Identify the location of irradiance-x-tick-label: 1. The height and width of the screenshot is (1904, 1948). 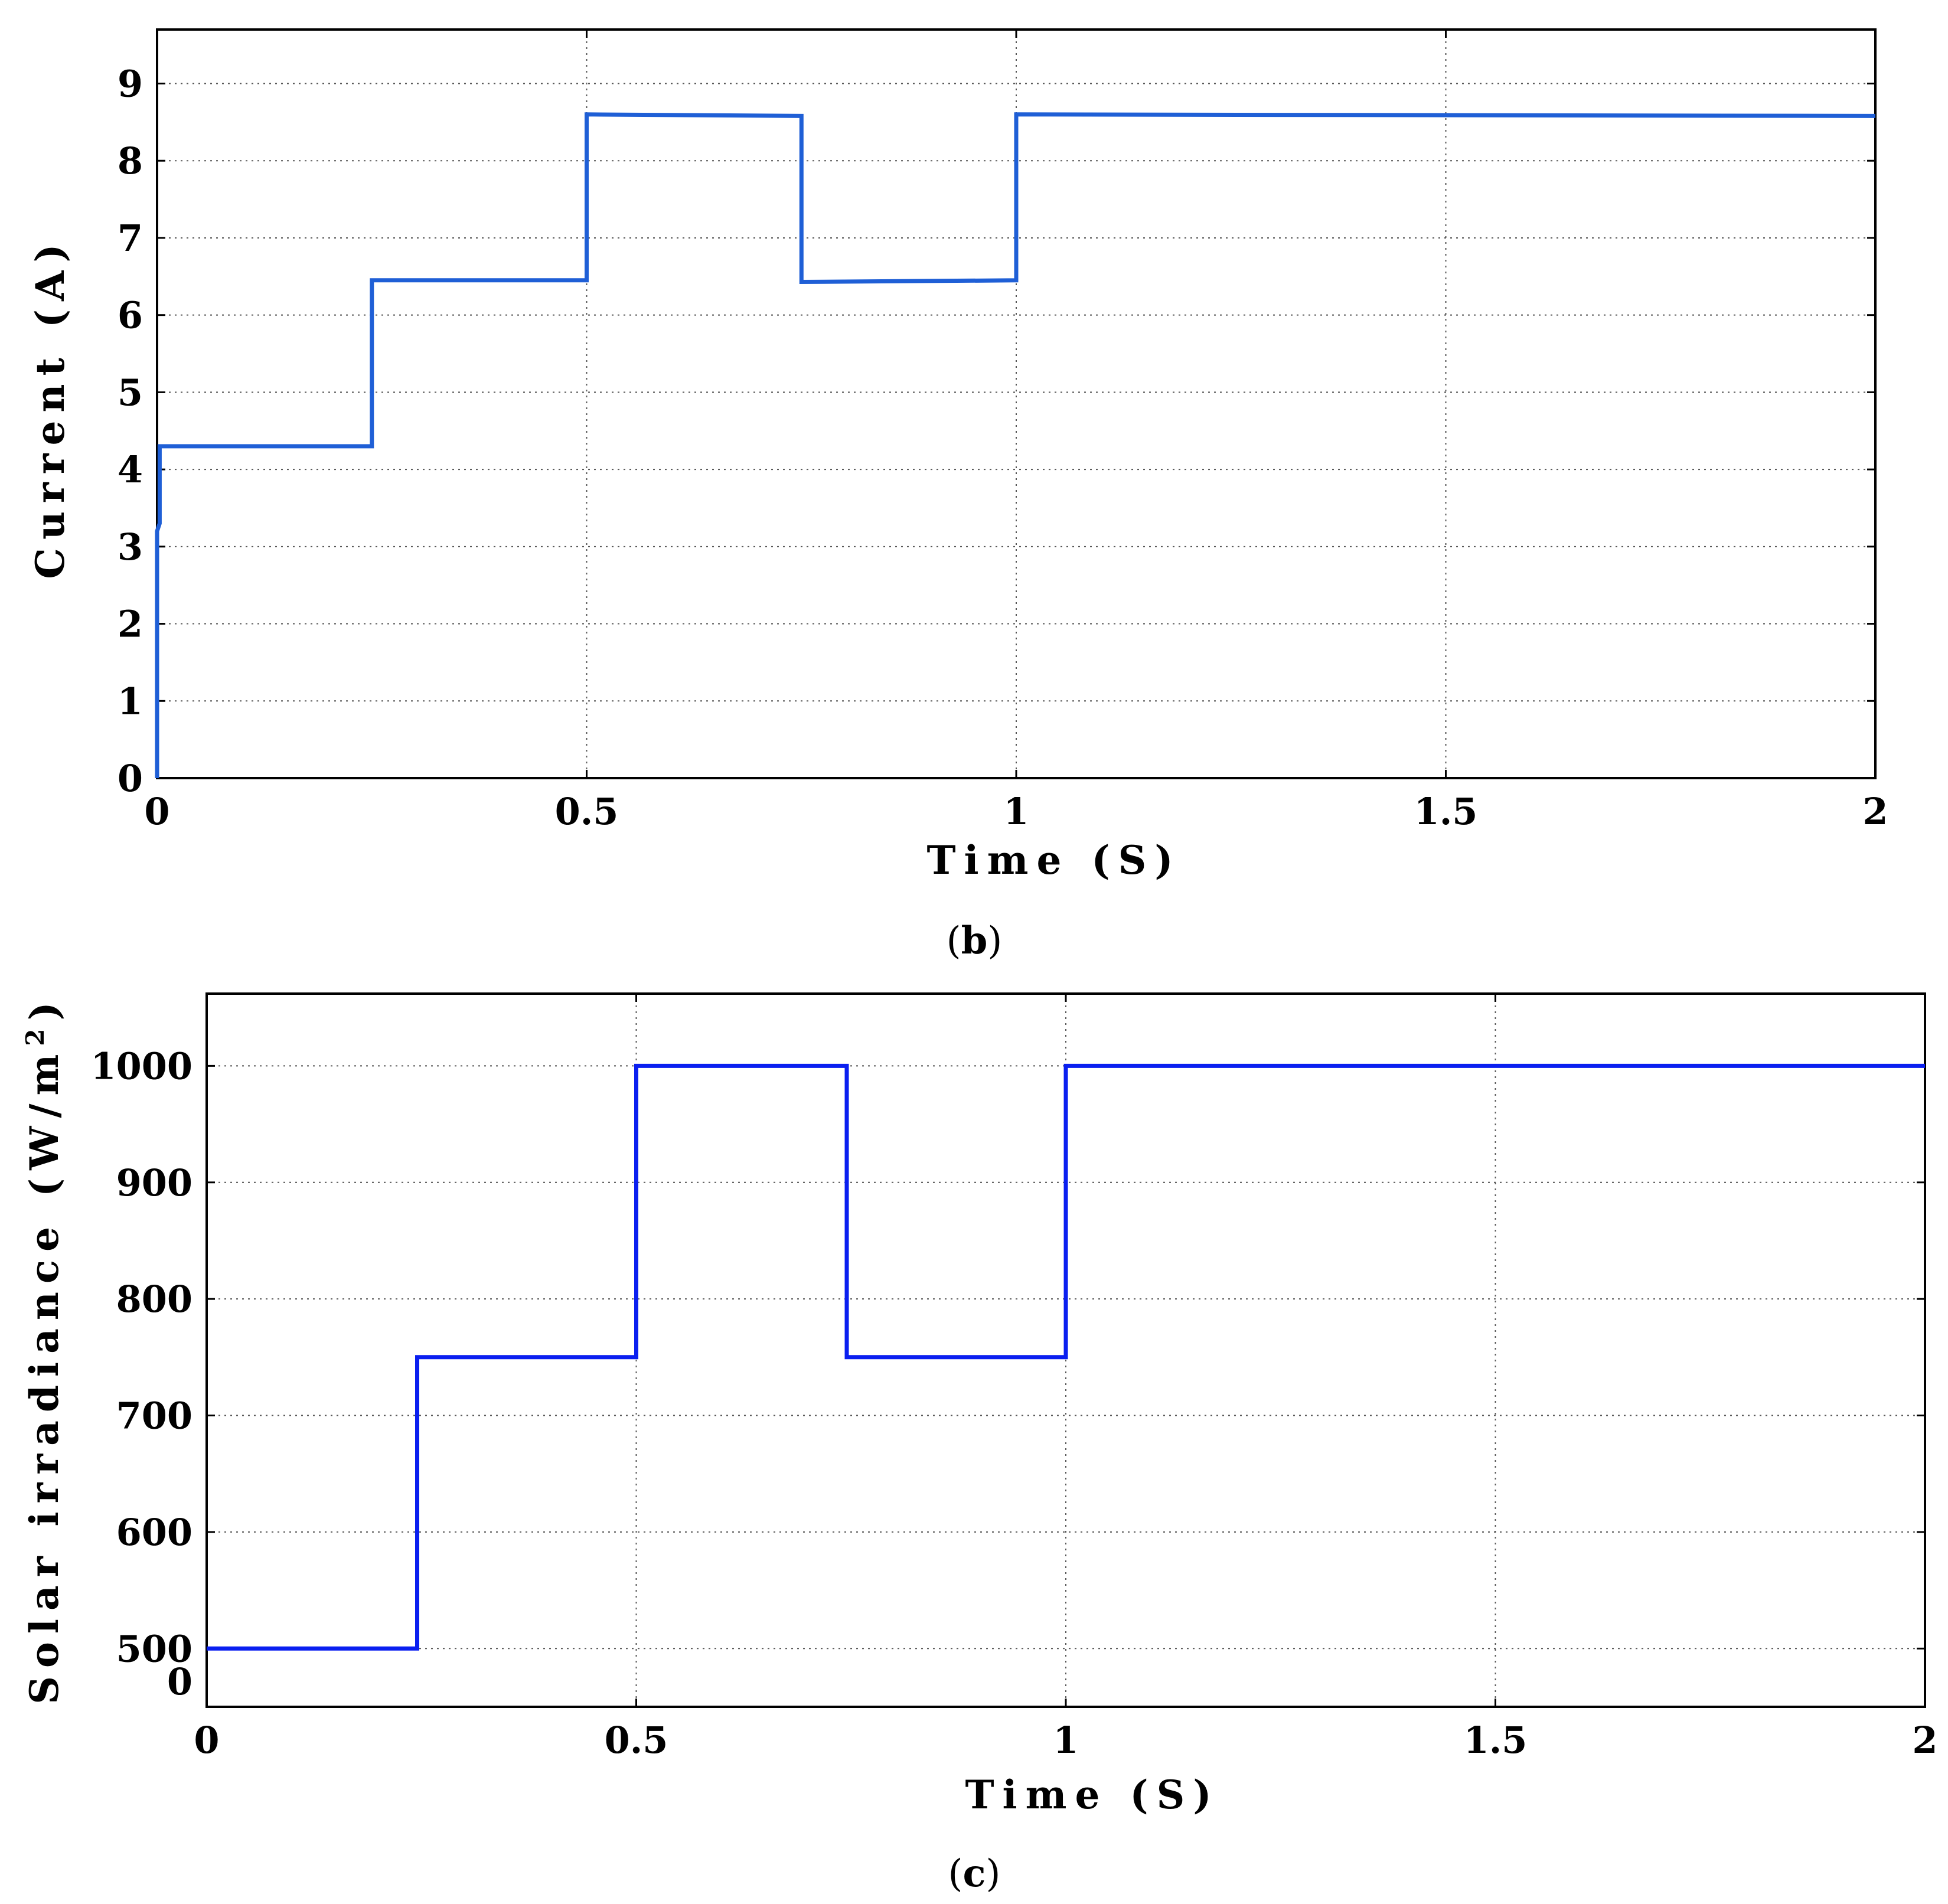
(1065, 1740).